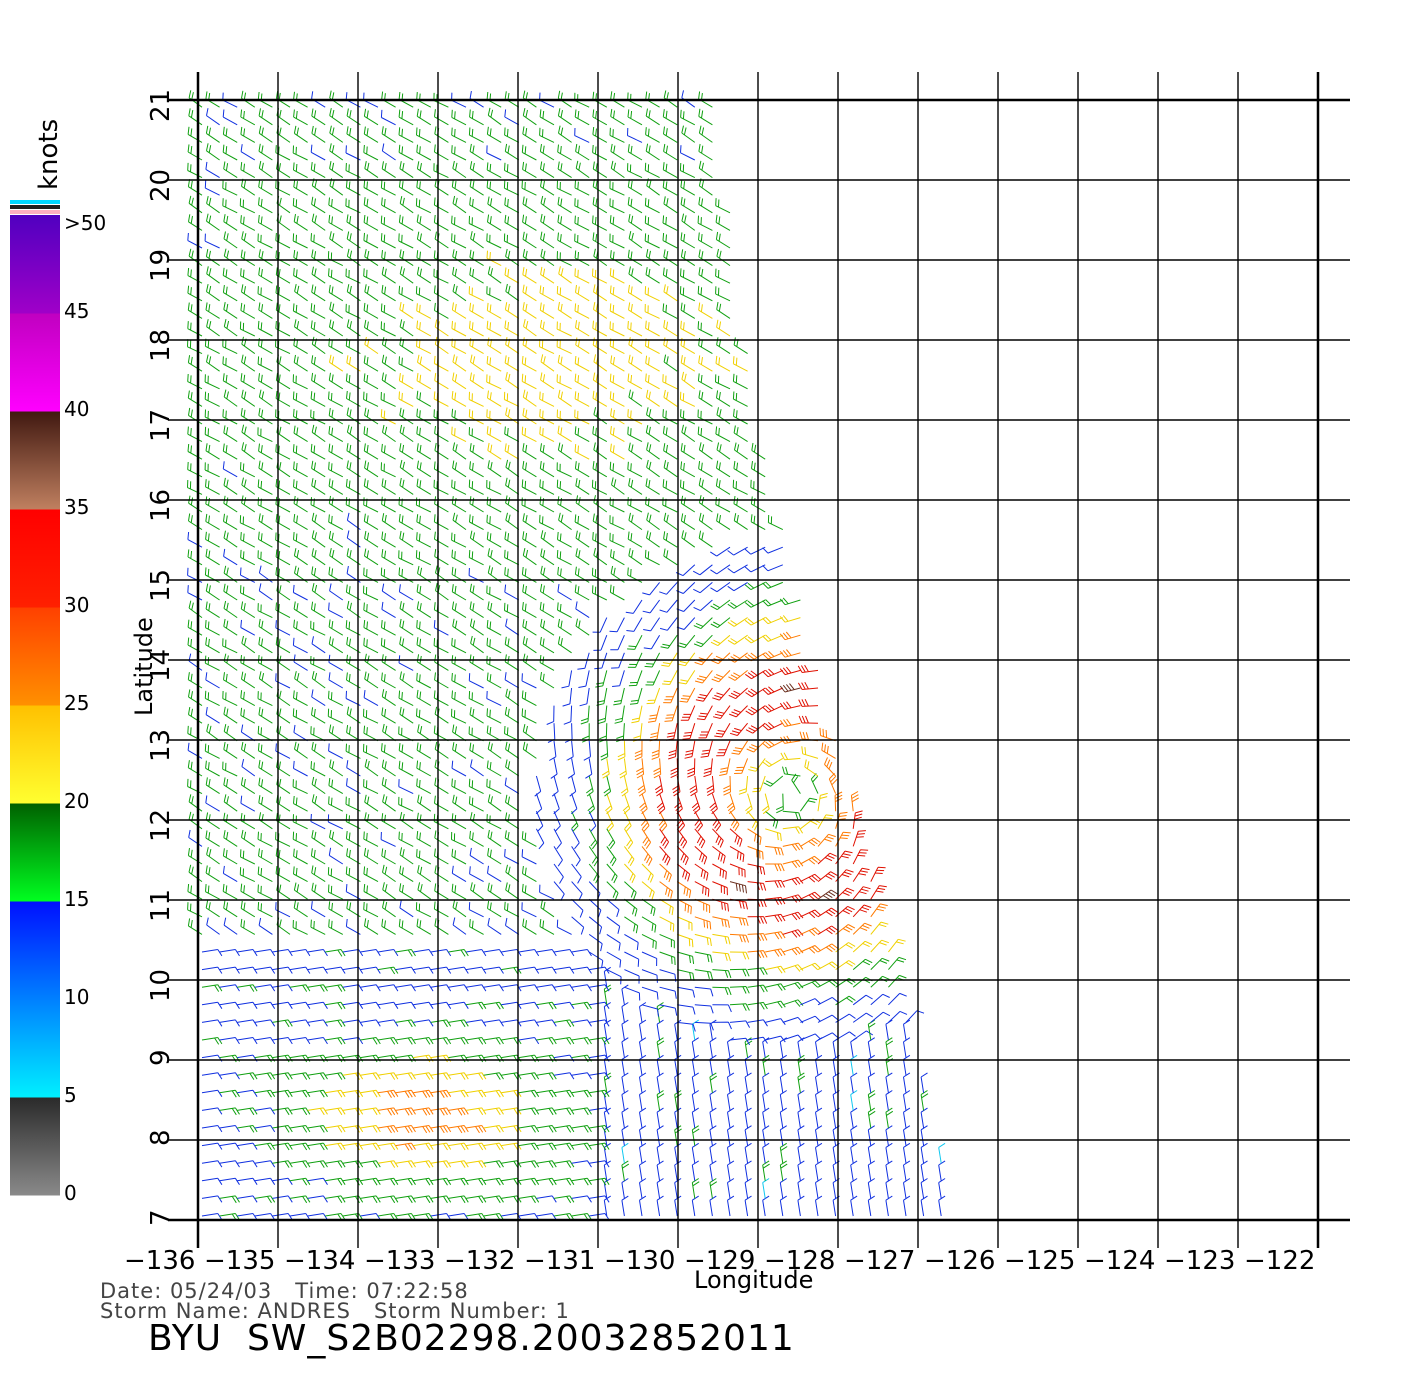 Image resolution: width=1420 pixels, height=1400 pixels. What do you see at coordinates (480, 1261) in the screenshot?
I see `lon-tick-label: −132` at bounding box center [480, 1261].